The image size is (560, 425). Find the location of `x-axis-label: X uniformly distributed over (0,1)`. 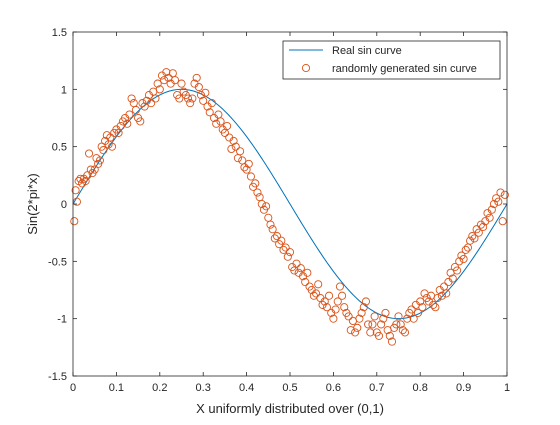

x-axis-label: X uniformly distributed over (0,1) is located at coordinates (290, 408).